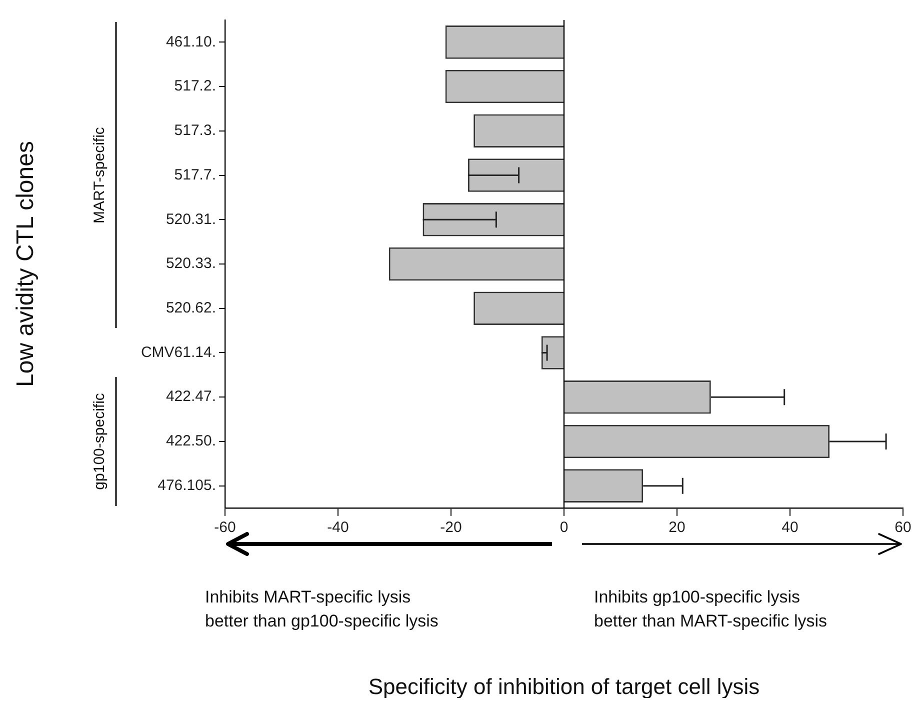 This screenshot has height=701, width=923. What do you see at coordinates (26, 264) in the screenshot?
I see `y-axis-title: Low avidity CTL clones` at bounding box center [26, 264].